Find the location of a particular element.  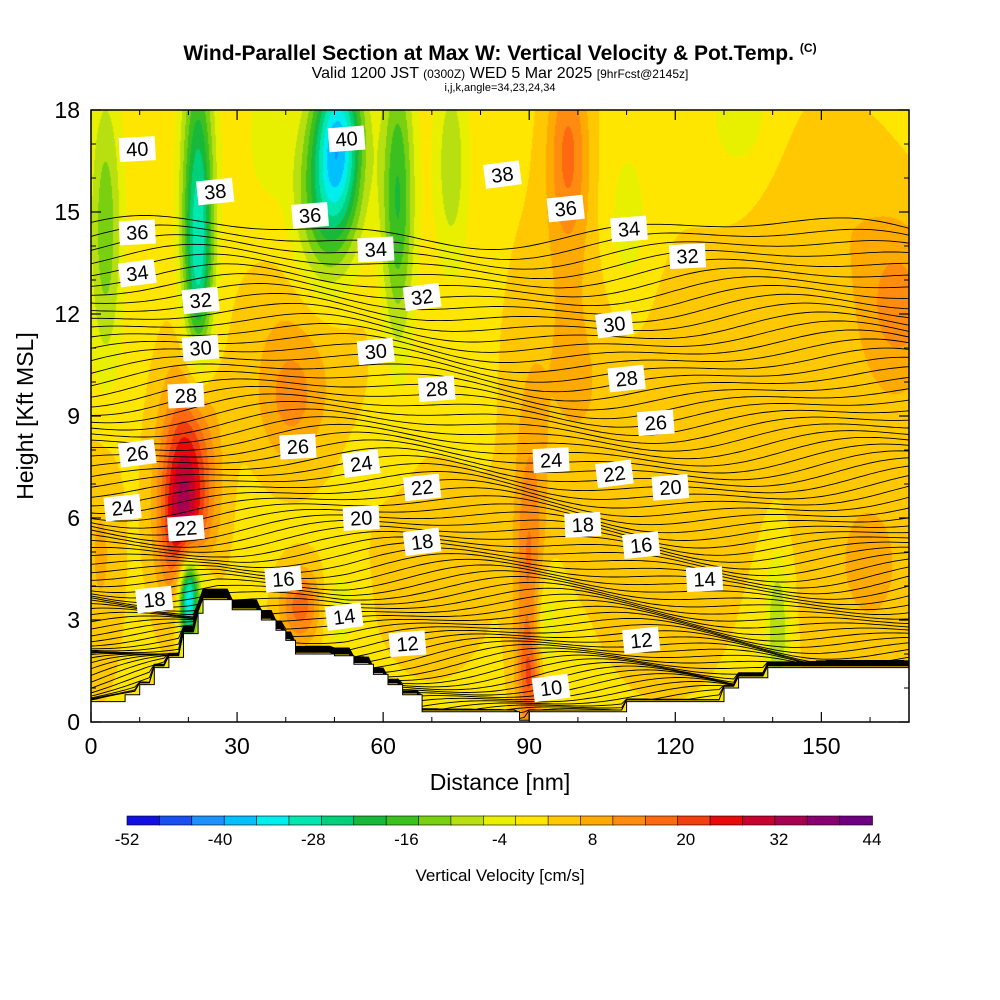

theta-label-text: 16 is located at coordinates (283, 580).